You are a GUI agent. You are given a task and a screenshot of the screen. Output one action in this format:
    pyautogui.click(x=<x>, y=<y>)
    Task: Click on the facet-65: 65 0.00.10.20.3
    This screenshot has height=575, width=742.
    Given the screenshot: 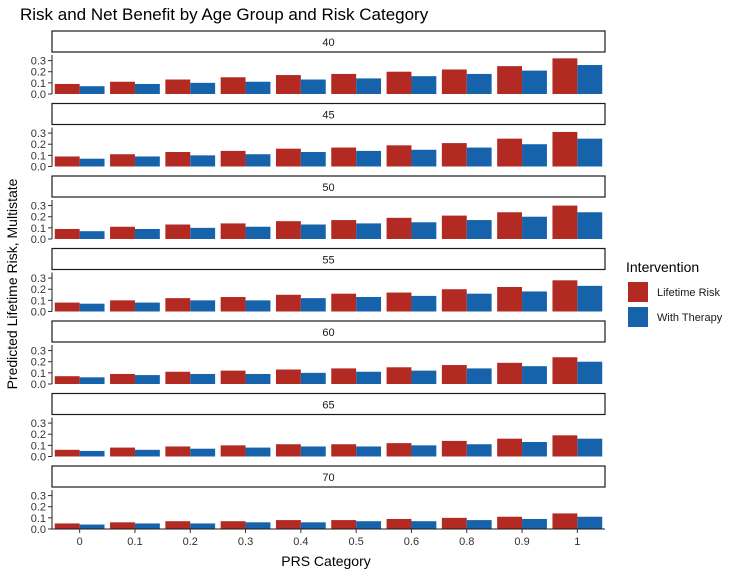 What is the action you would take?
    pyautogui.click(x=318, y=428)
    